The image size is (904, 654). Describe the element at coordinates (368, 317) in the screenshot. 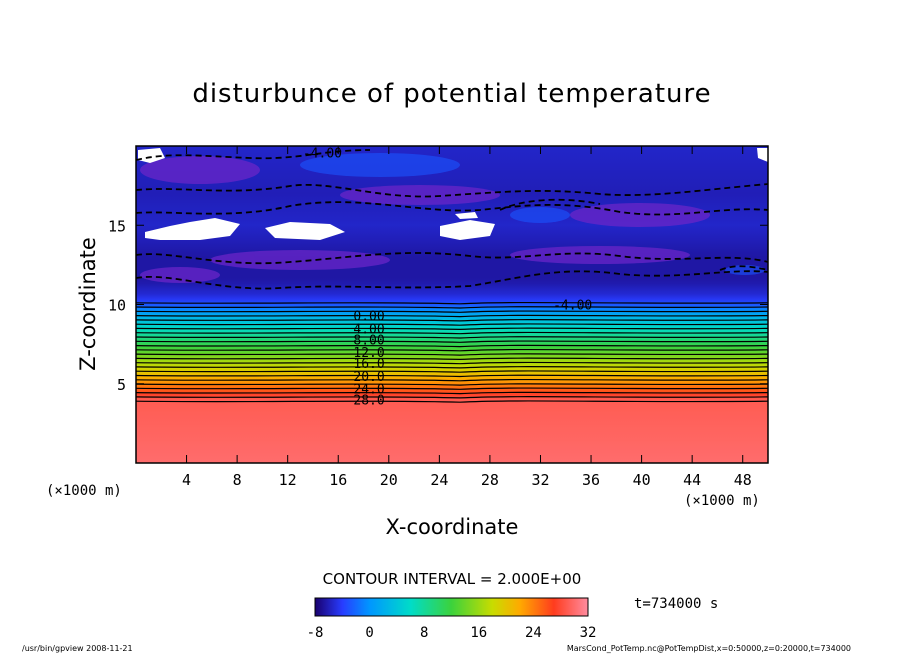

I see `contour-label: 0.00` at that location.